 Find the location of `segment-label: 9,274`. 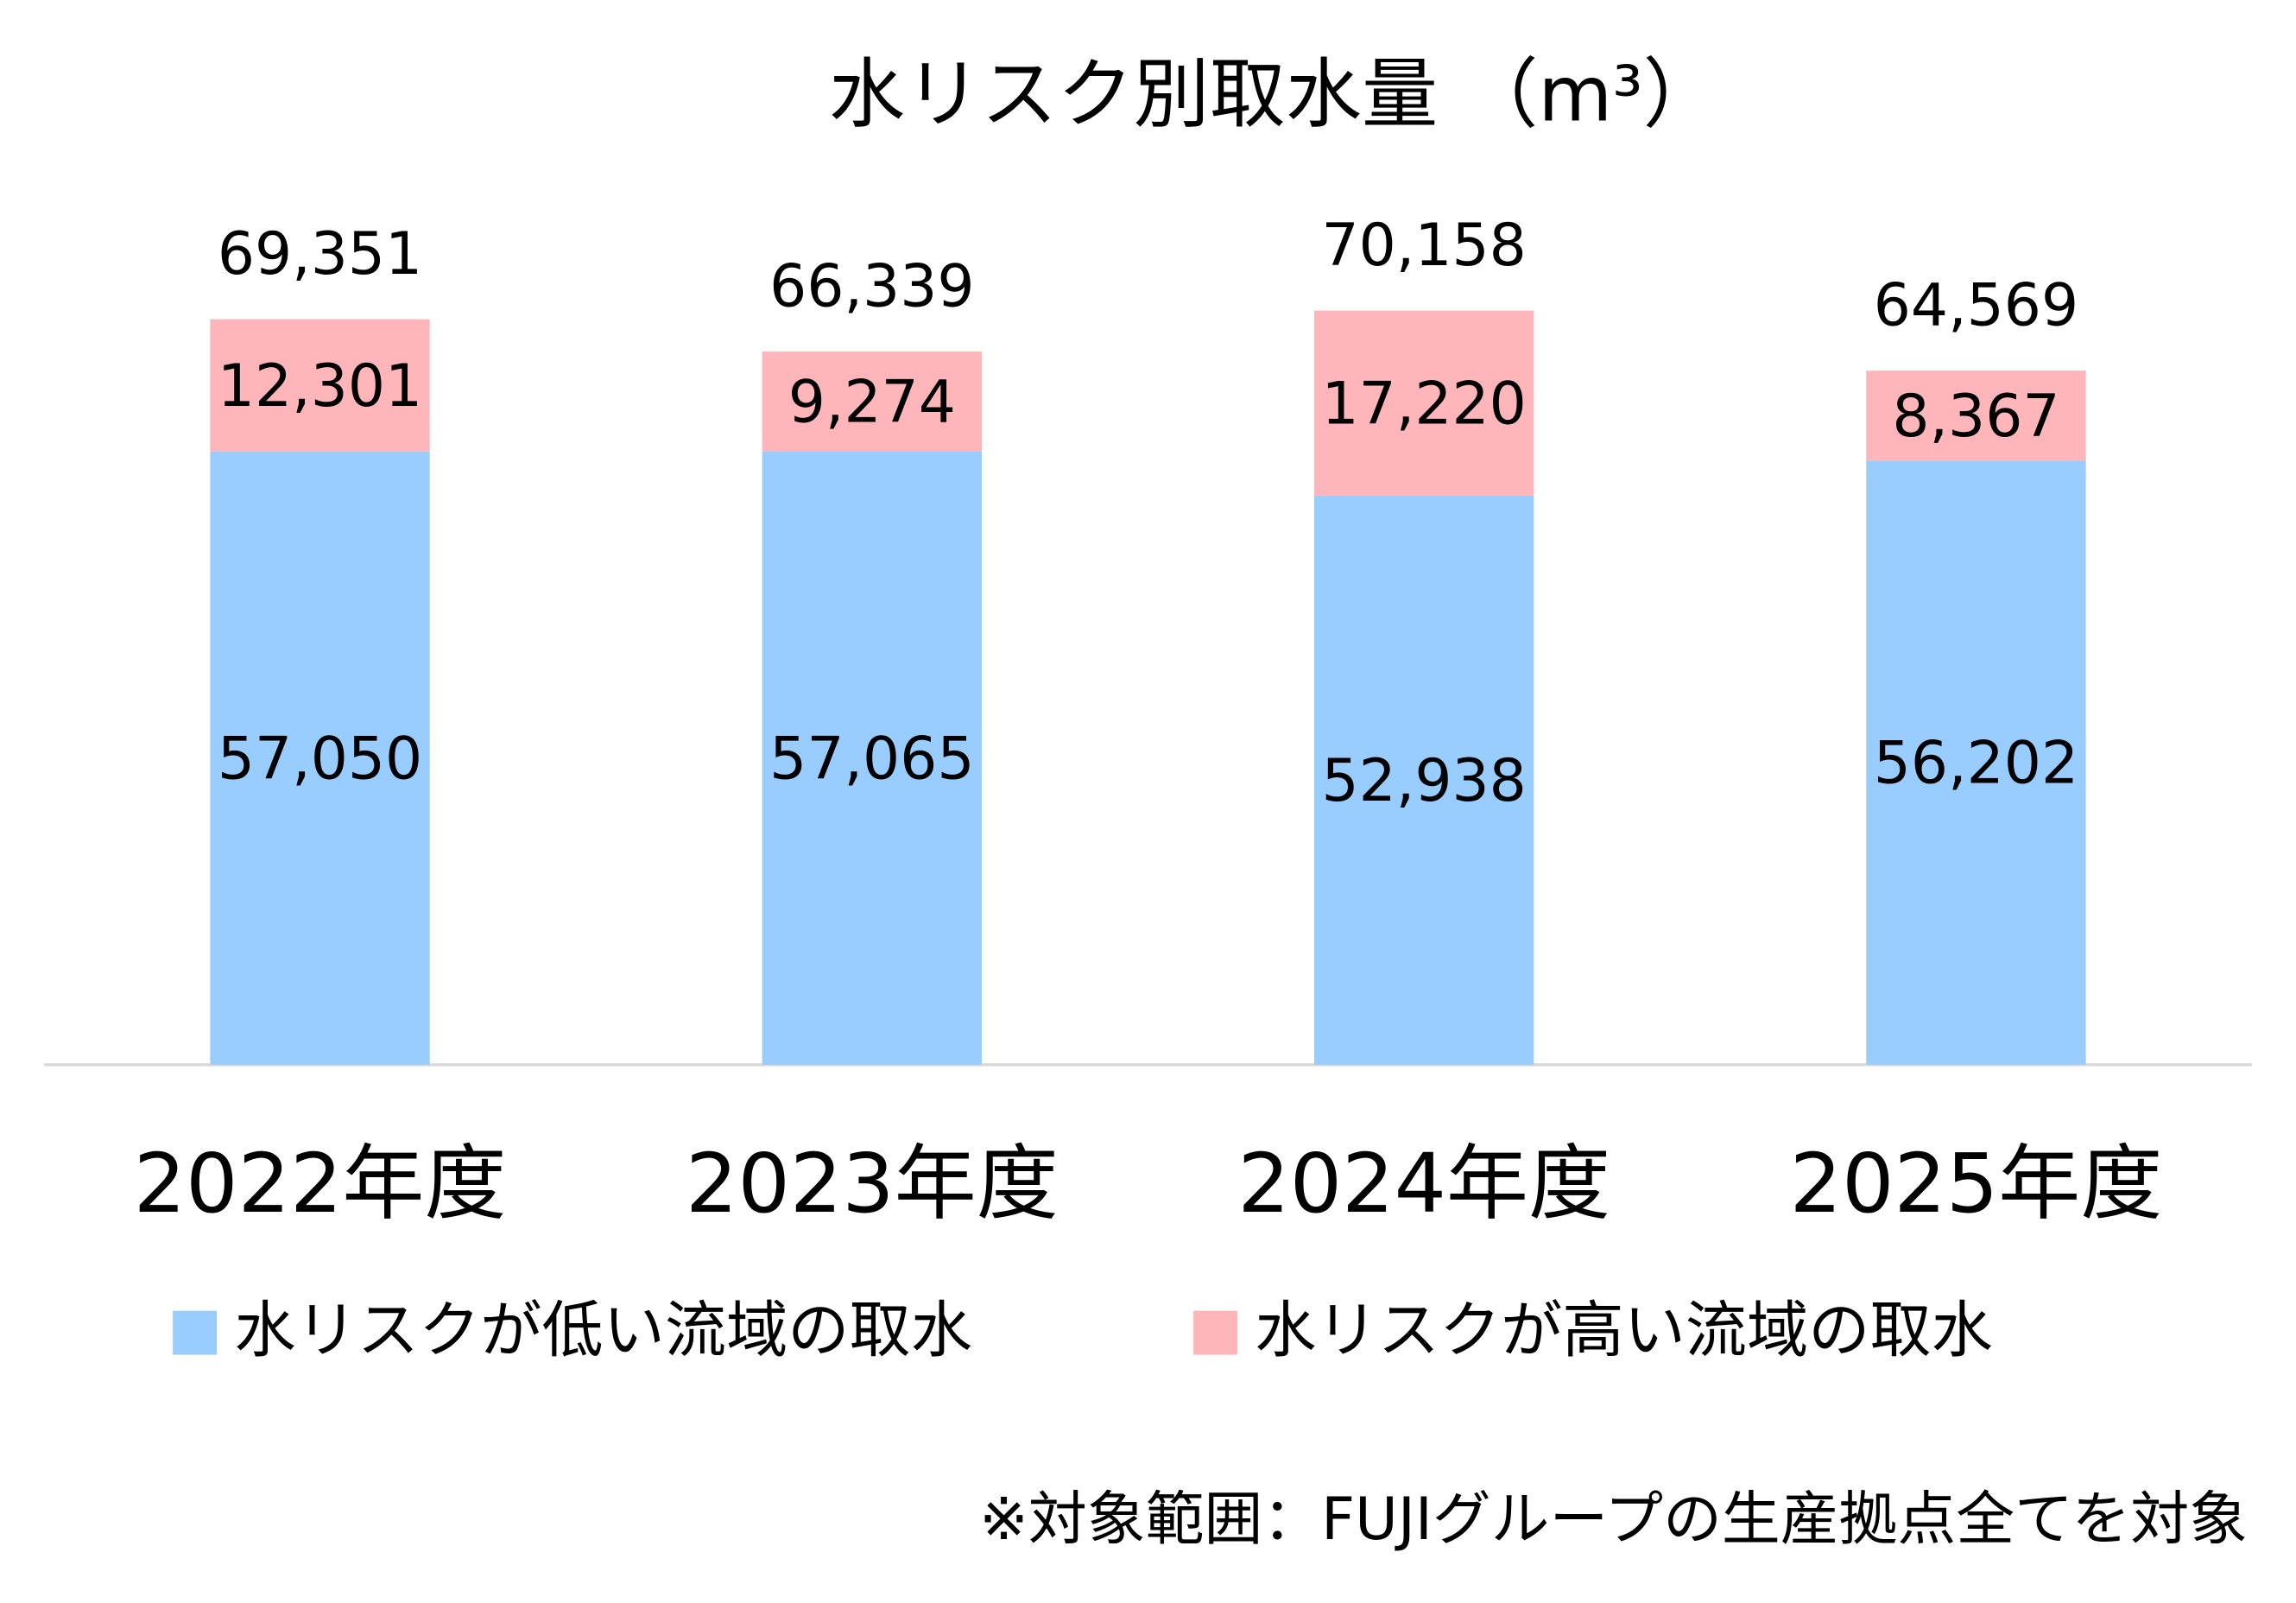

segment-label: 9,274 is located at coordinates (872, 401).